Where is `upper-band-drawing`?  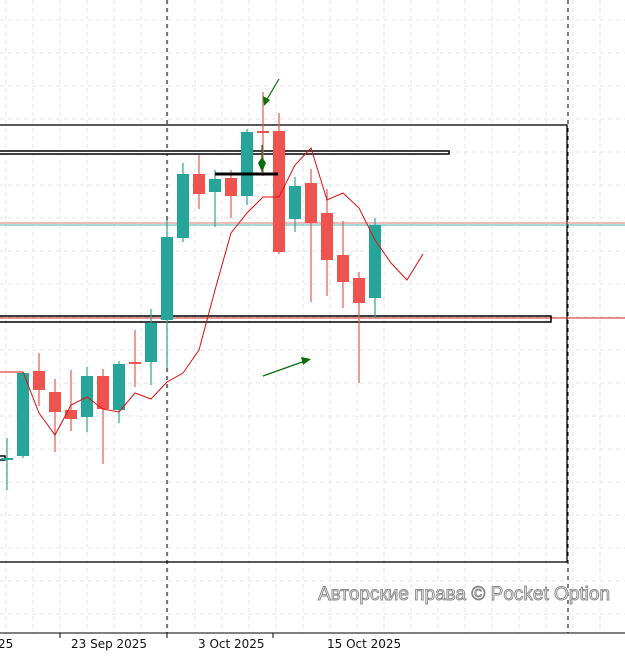 upper-band-drawing is located at coordinates (225, 152).